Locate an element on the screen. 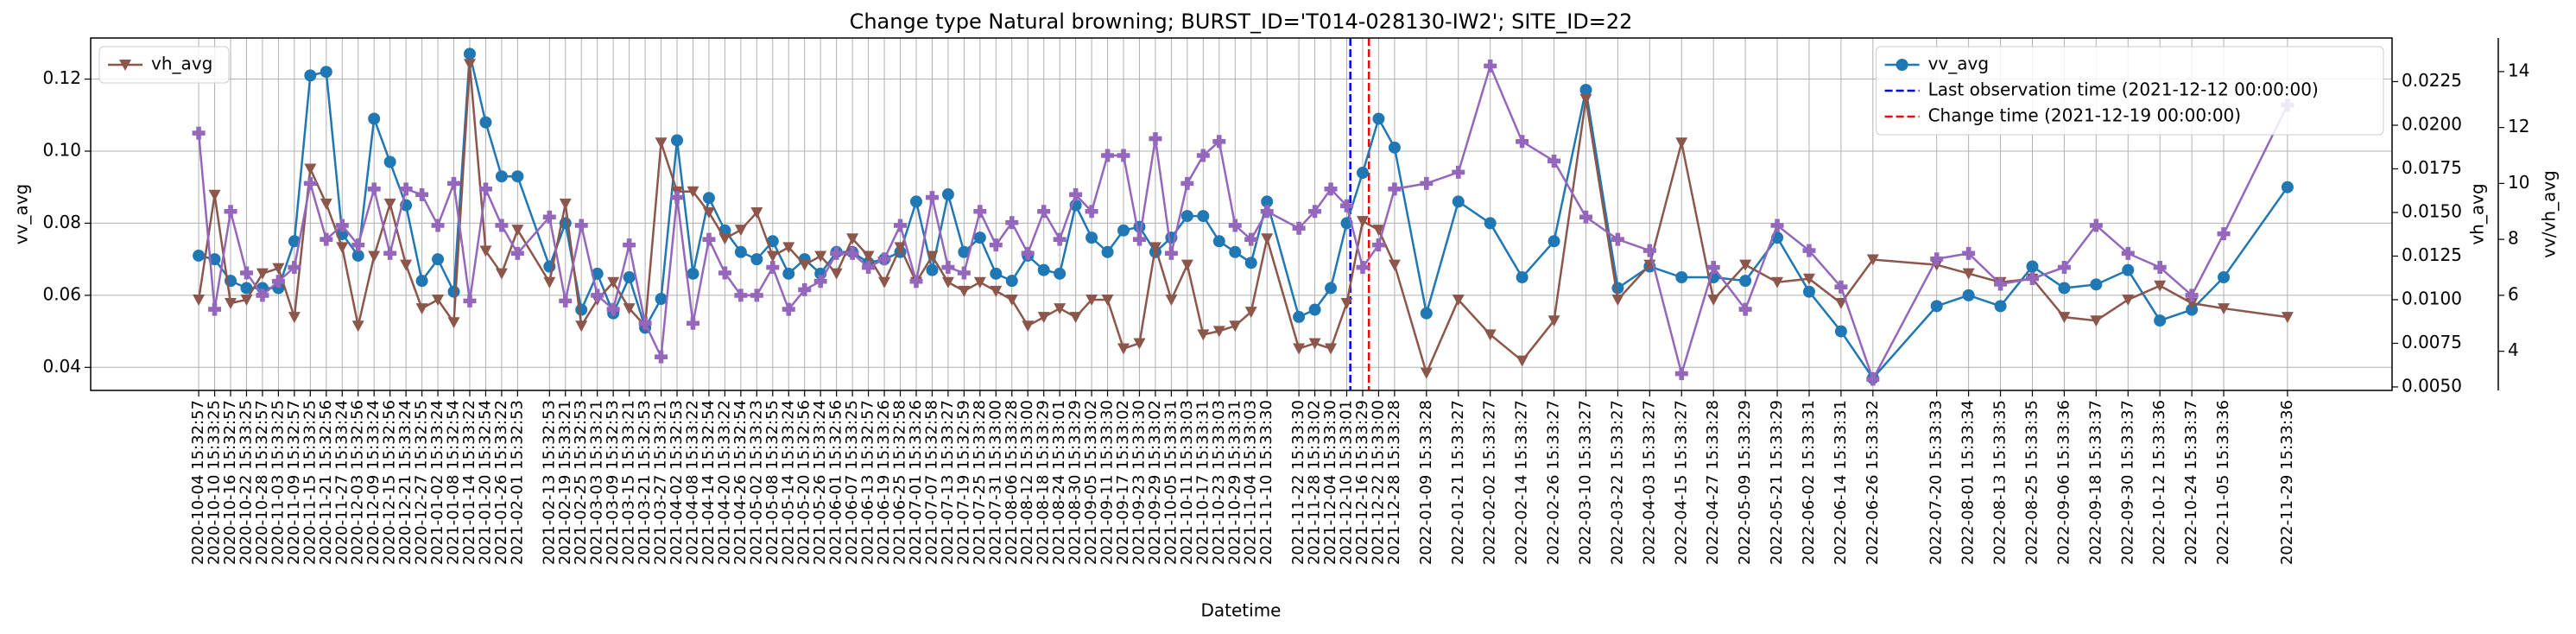 The image size is (2576, 634). x-tick-label: 2020-12-27 15:32:55 is located at coordinates (422, 482).